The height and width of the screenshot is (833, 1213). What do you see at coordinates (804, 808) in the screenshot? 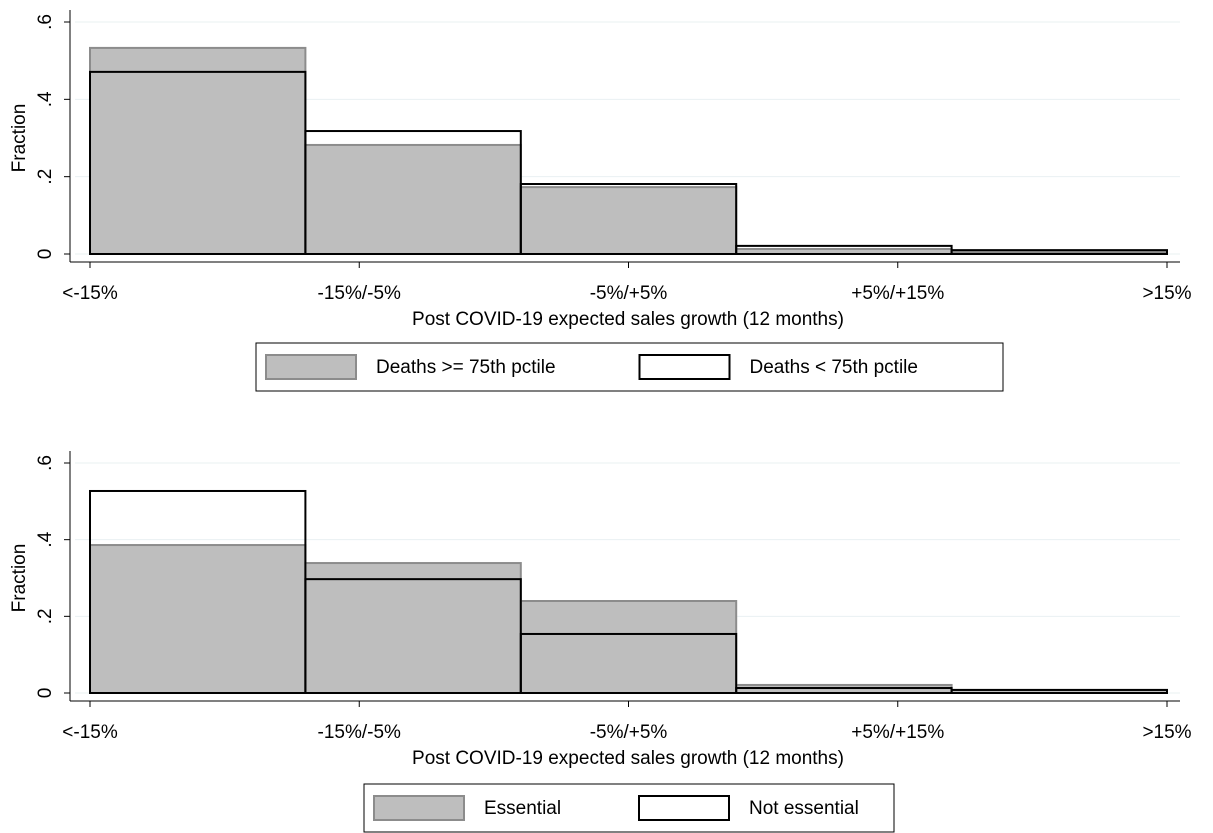
I see `legend-label: Not essential` at bounding box center [804, 808].